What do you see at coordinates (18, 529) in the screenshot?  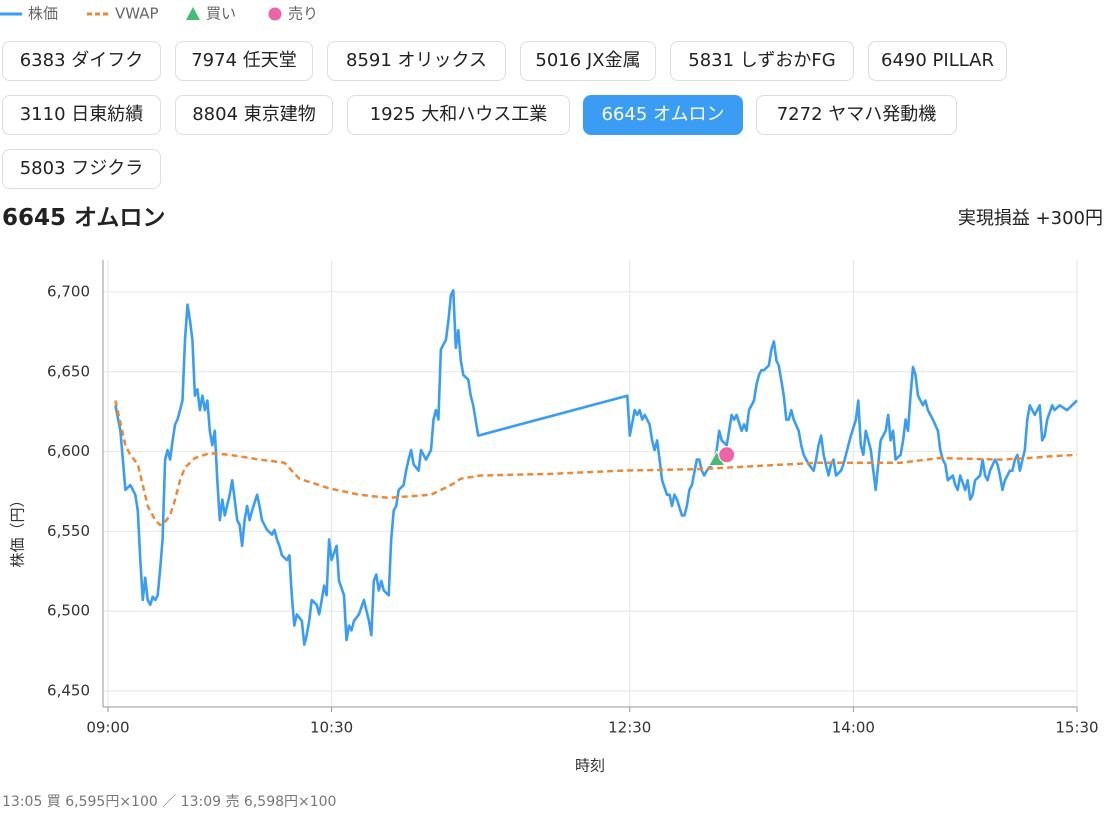 I see `y-axis-label: 株価（円）` at bounding box center [18, 529].